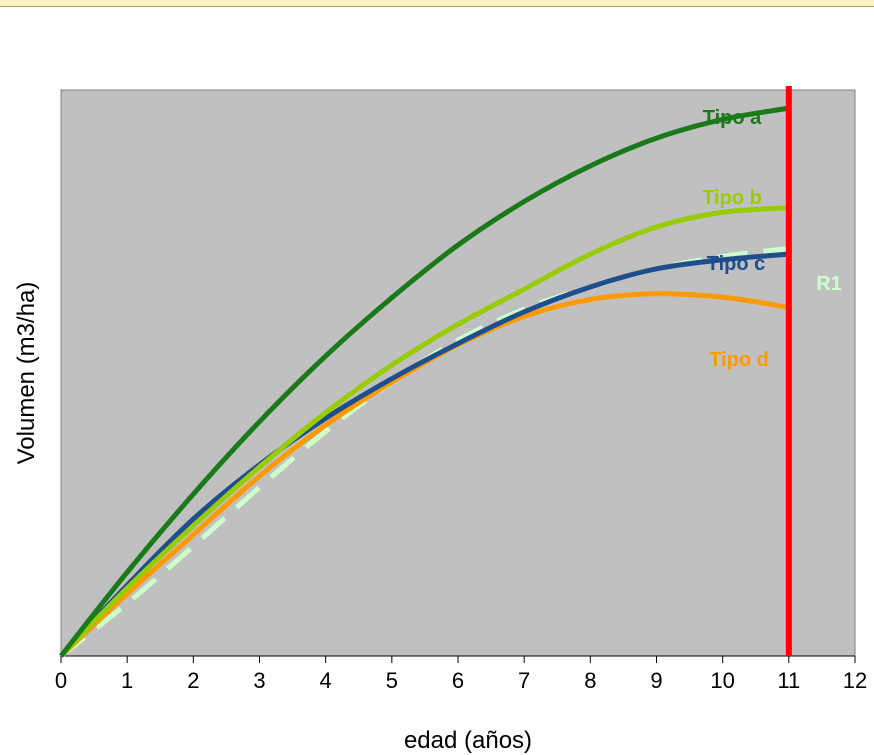 Image resolution: width=874 pixels, height=755 pixels. Describe the element at coordinates (722, 680) in the screenshot. I see `x-tick-label: 10` at that location.